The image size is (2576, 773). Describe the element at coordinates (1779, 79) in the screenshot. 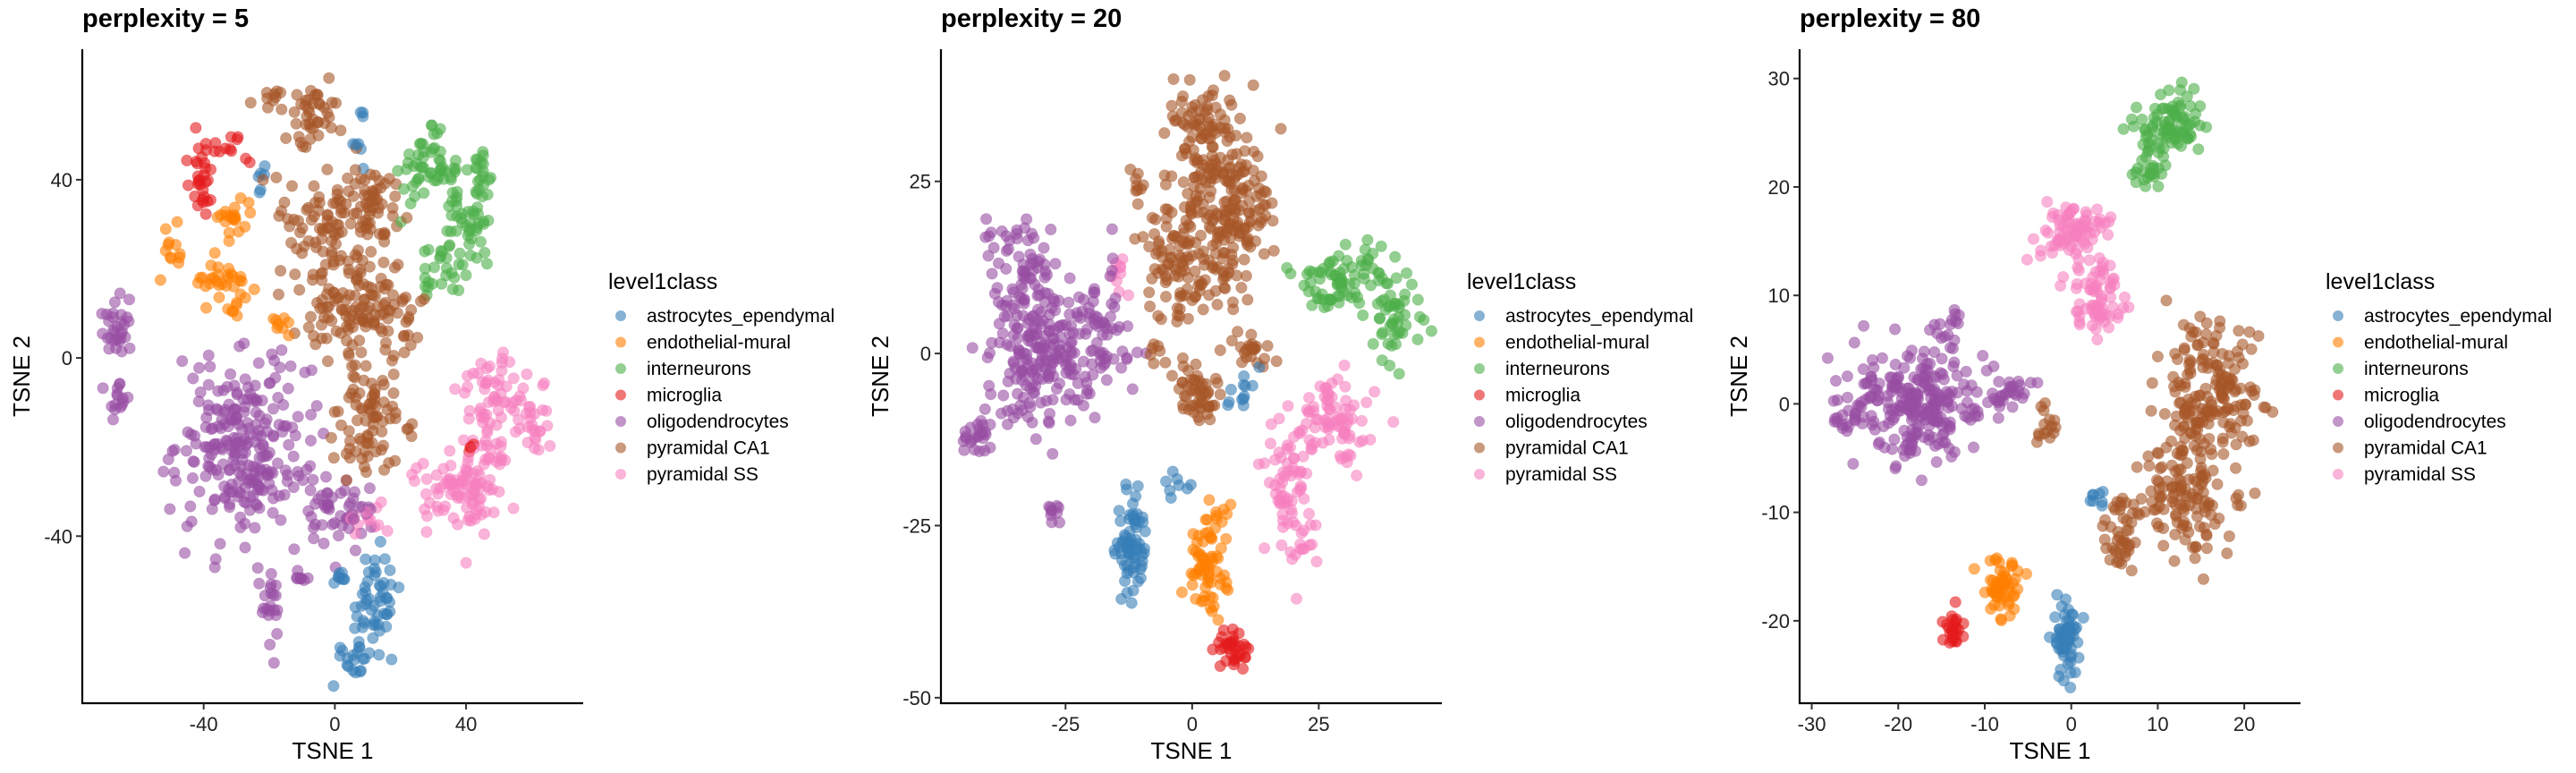

I see `y-tick-label: 30` at that location.